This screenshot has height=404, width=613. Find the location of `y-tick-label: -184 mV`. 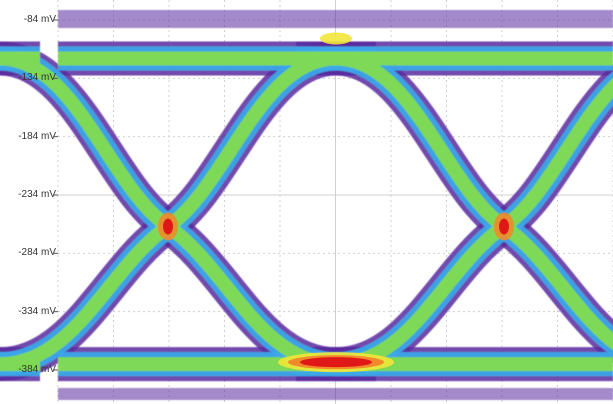

y-tick-label: -184 mV is located at coordinates (37, 136).